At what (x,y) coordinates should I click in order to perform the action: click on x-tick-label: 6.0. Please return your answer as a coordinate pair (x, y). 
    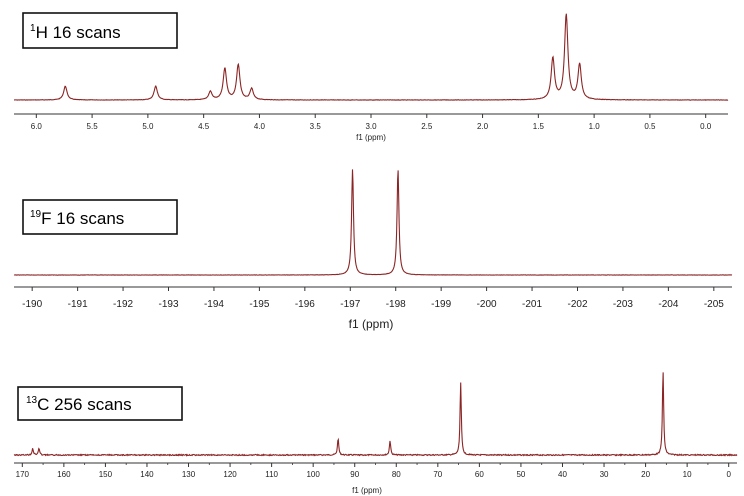
    Looking at the image, I should click on (37, 126).